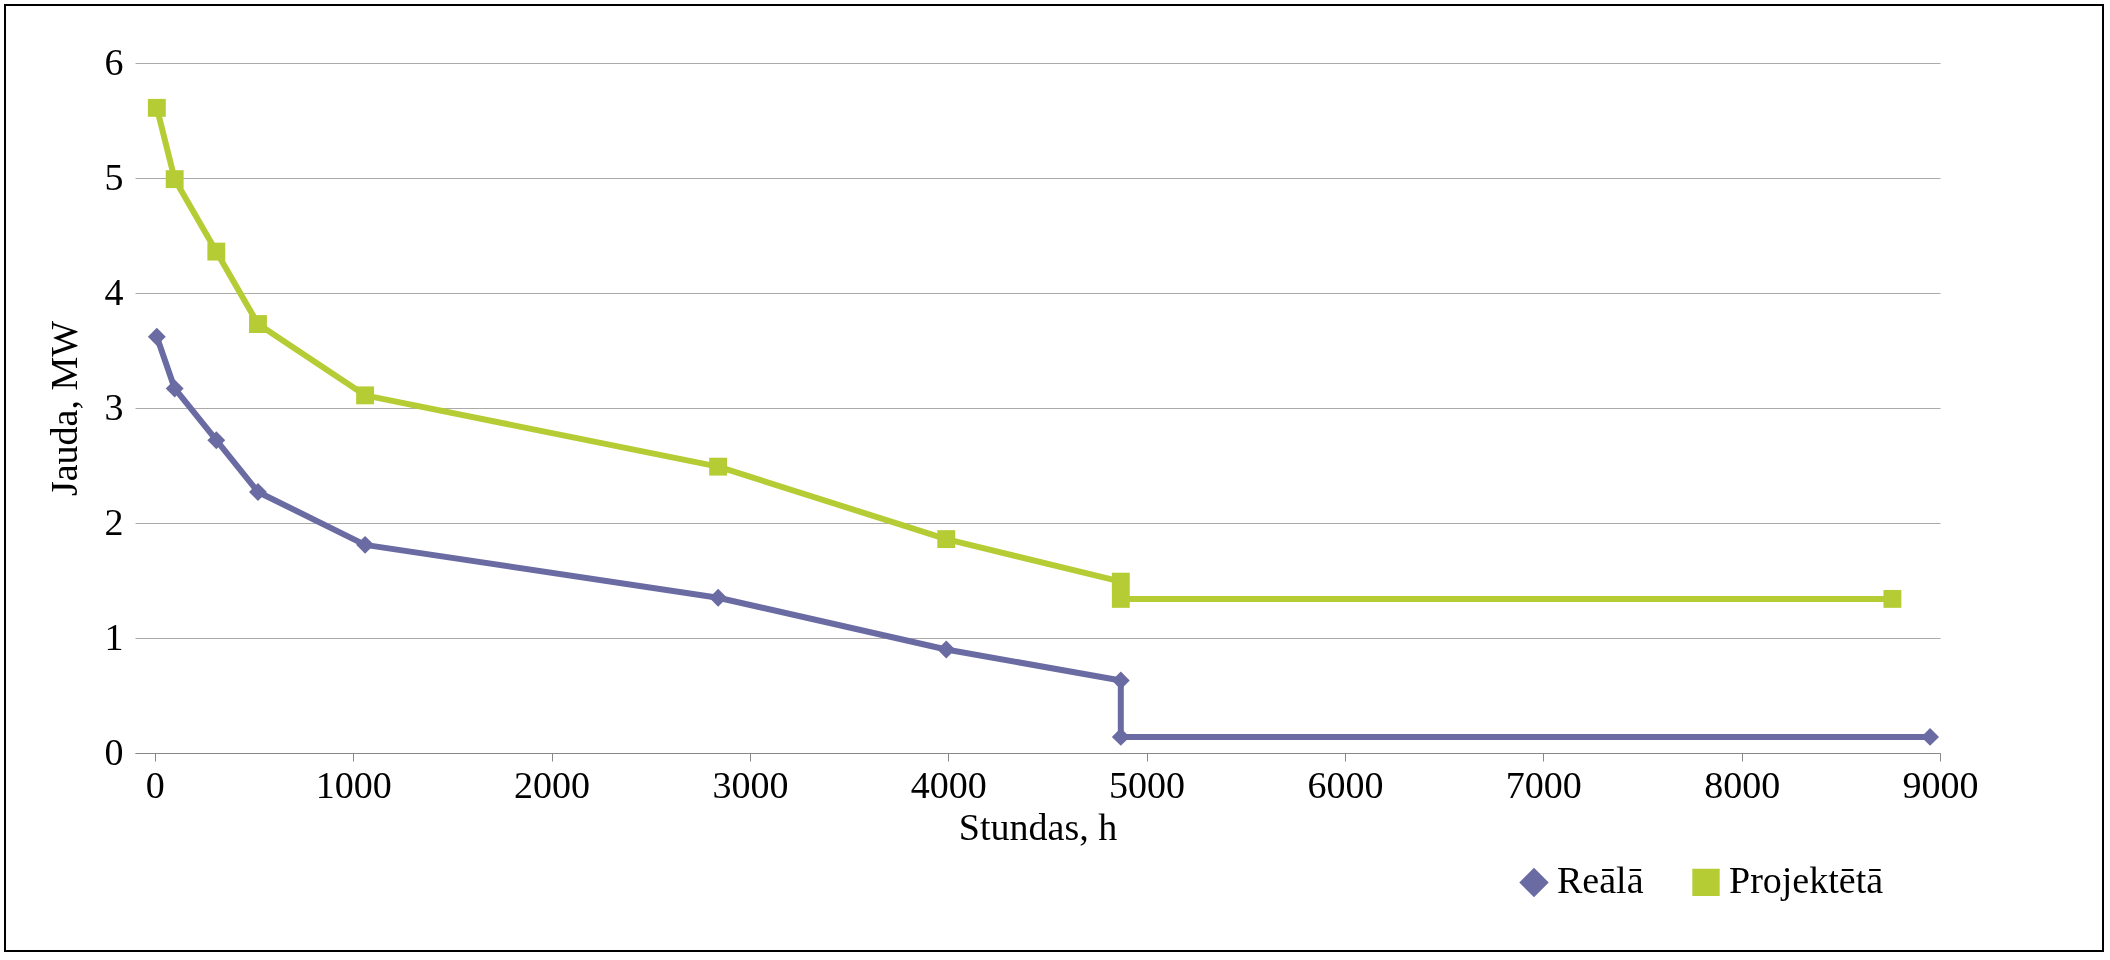  What do you see at coordinates (114, 636) in the screenshot?
I see `y-tick-label: 1` at bounding box center [114, 636].